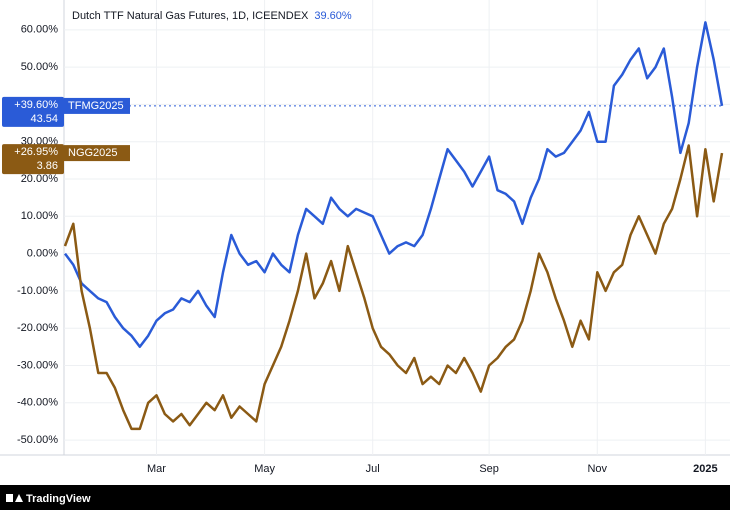 The height and width of the screenshot is (510, 730). I want to click on logo, so click(14, 498).